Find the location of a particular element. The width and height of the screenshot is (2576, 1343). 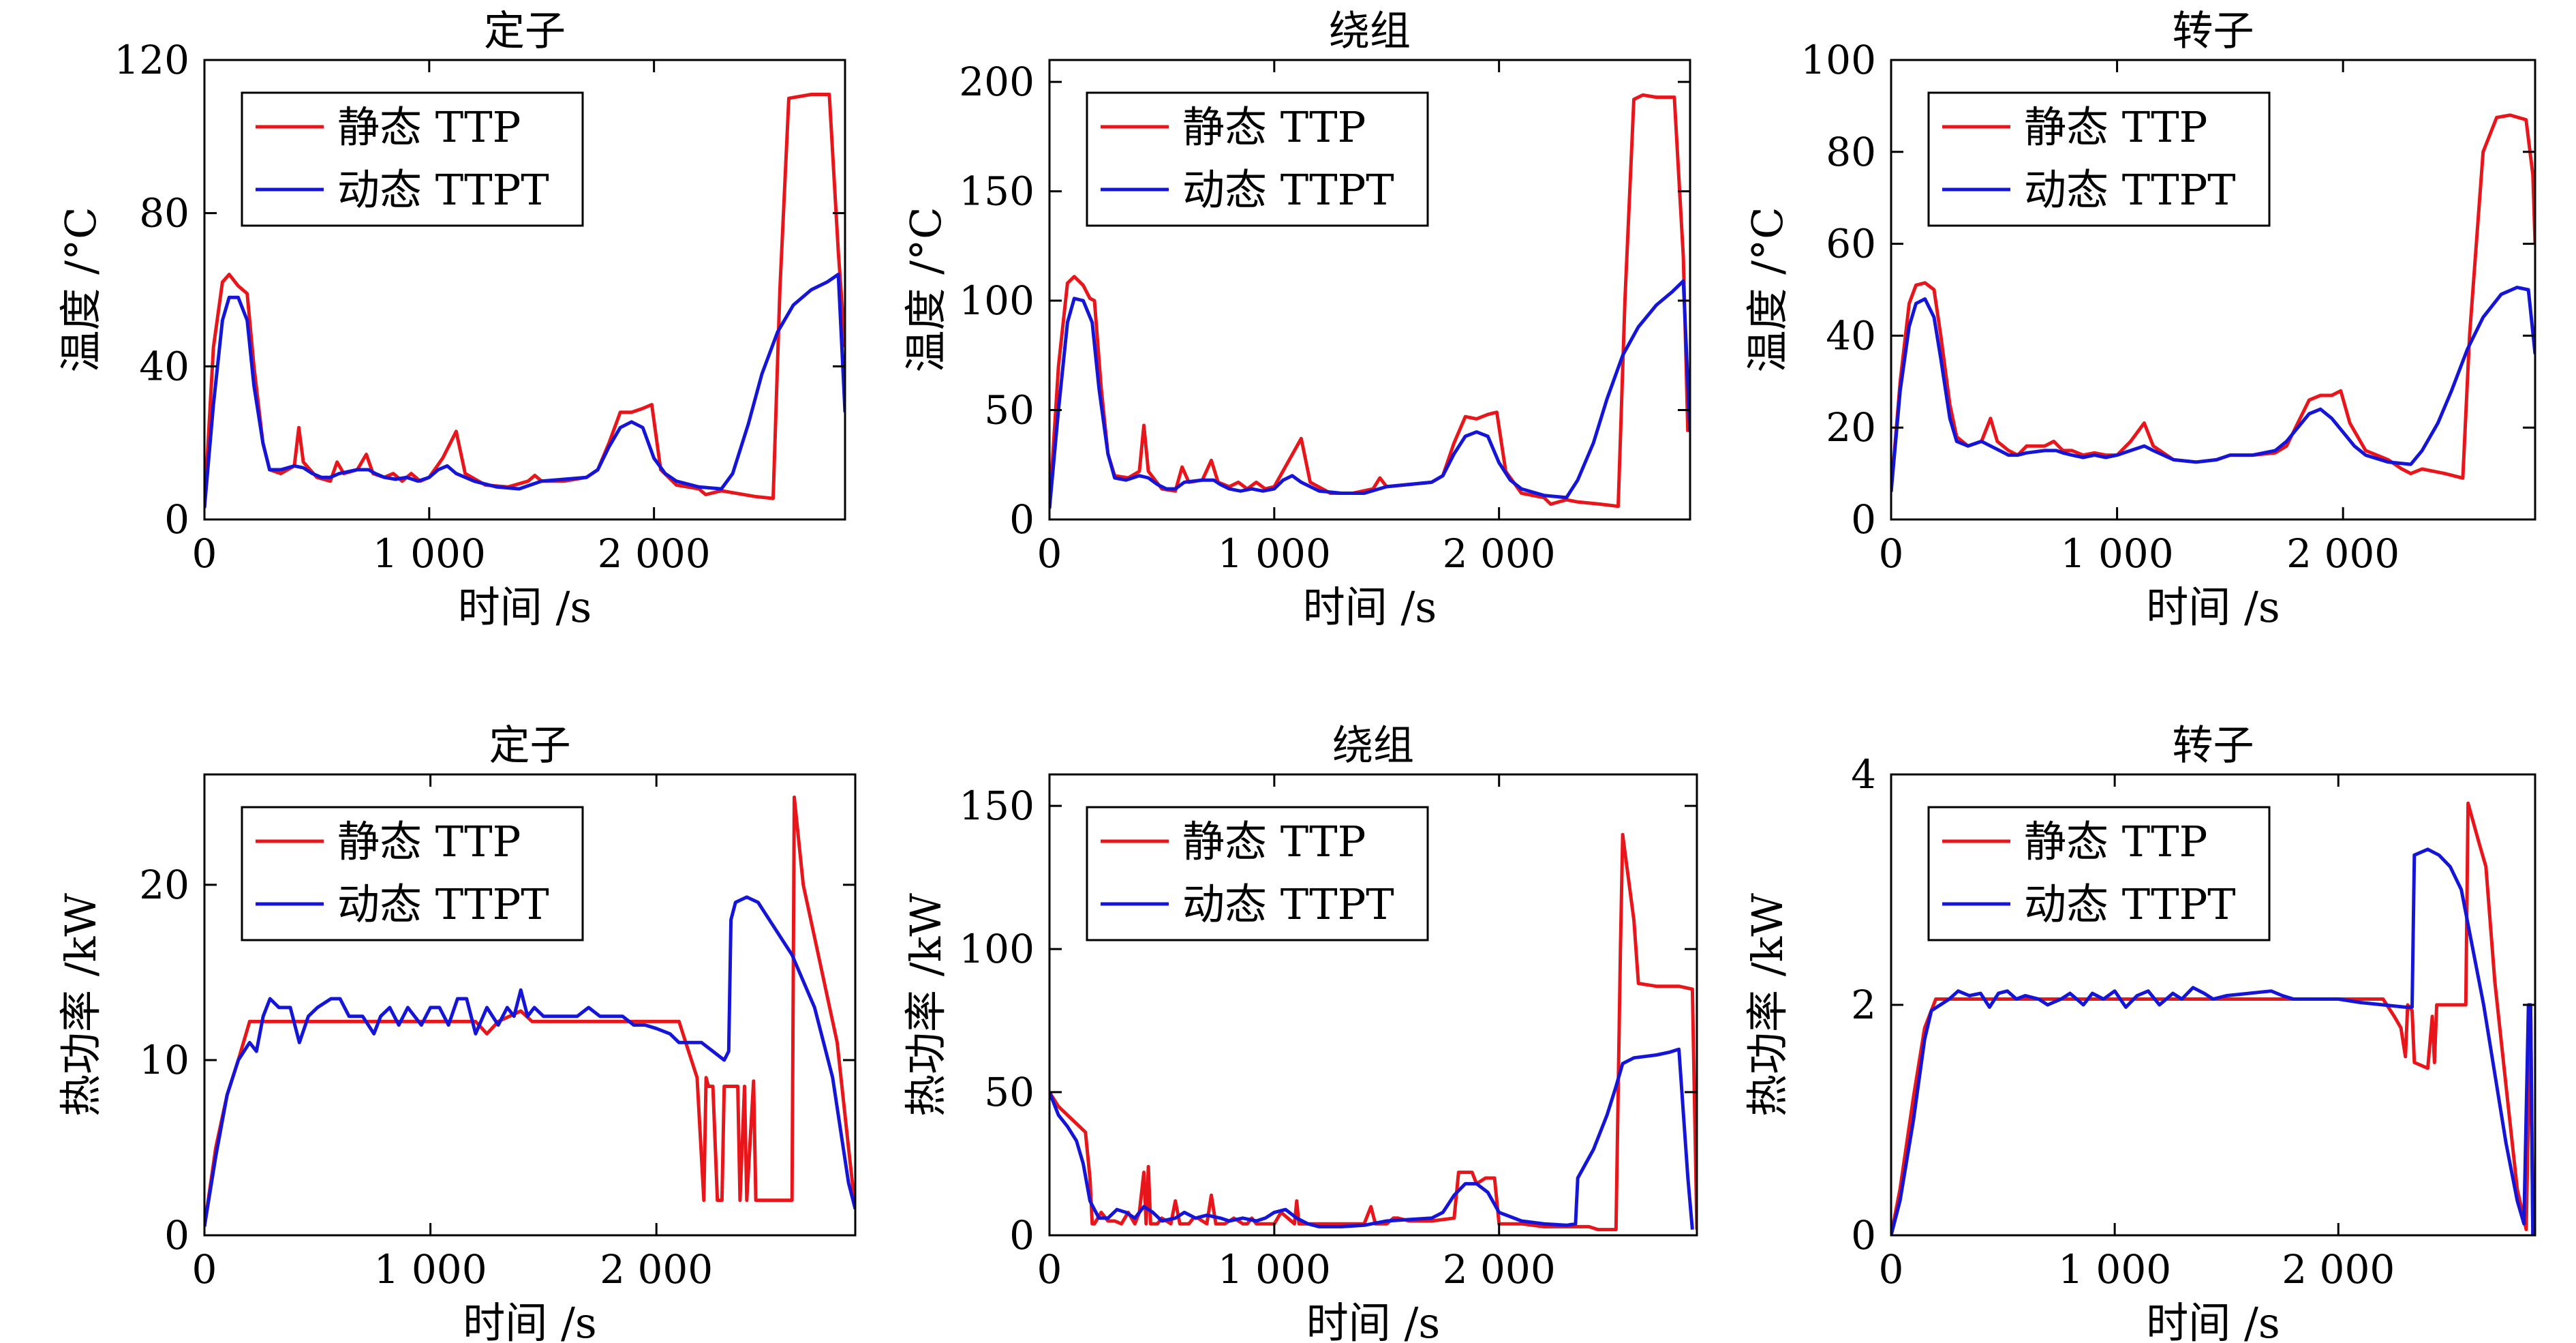

panel-title: 转子 is located at coordinates (2213, 746).